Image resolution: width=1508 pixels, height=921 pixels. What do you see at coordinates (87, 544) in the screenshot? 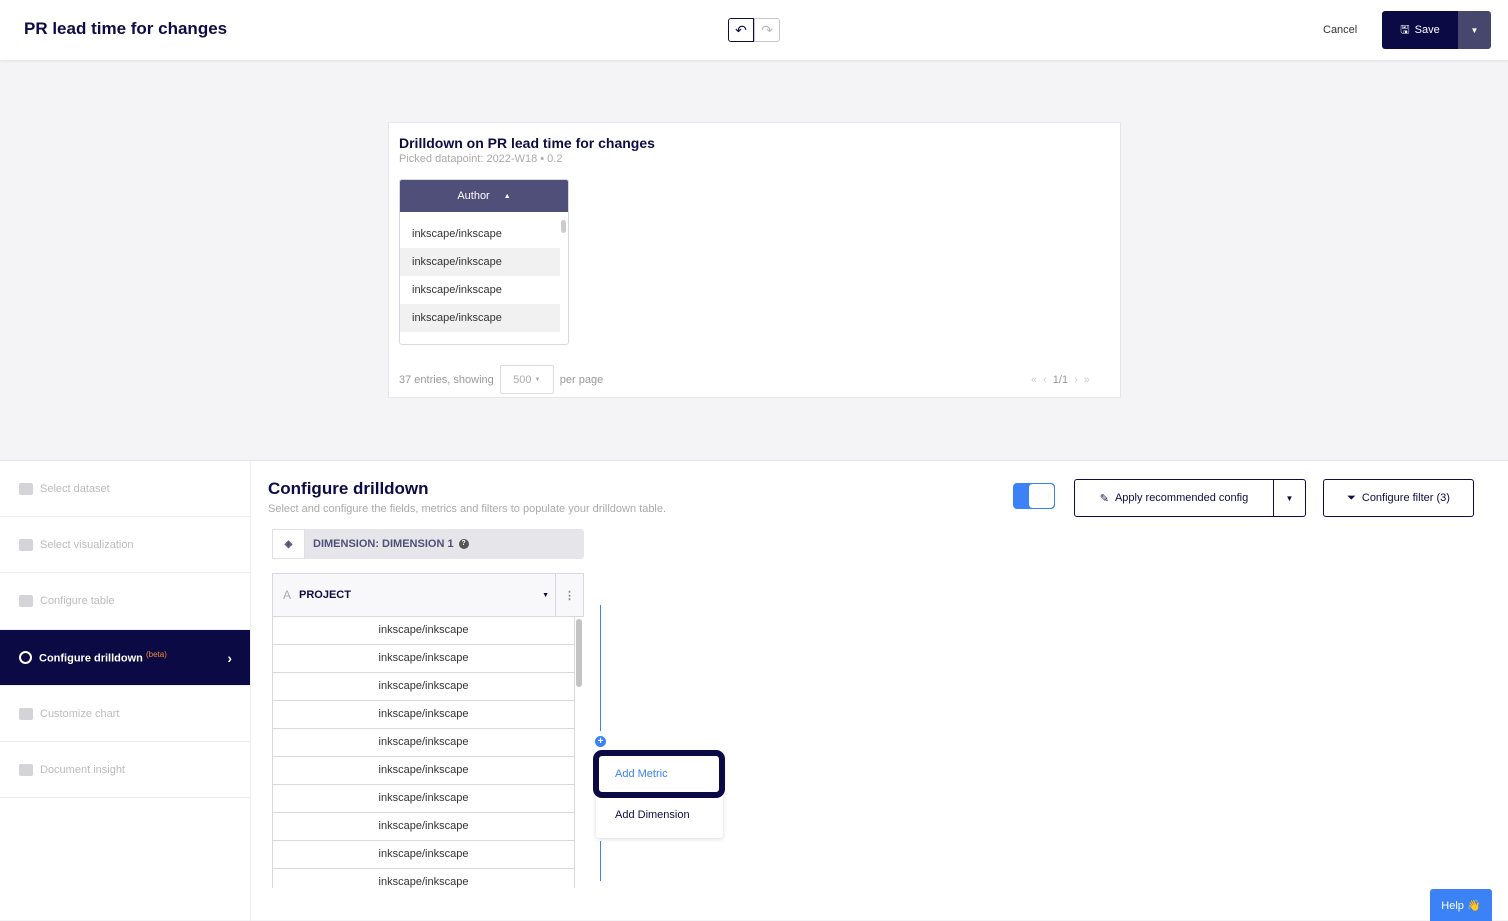
I see `sidebar-item-label: Select visualization` at bounding box center [87, 544].